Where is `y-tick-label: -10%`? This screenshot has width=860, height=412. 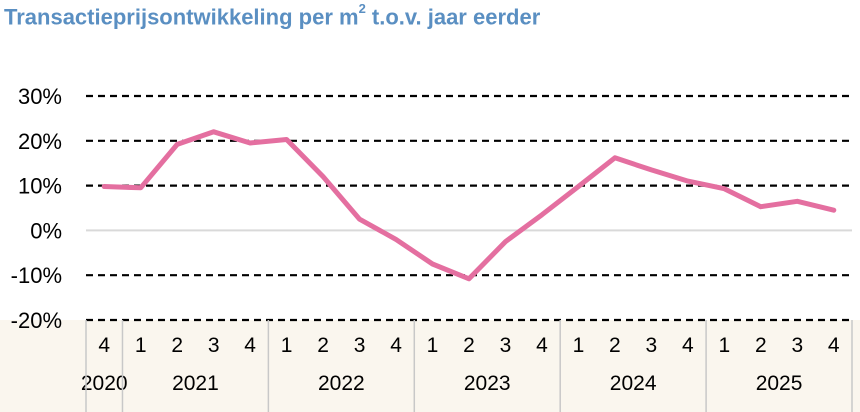
y-tick-label: -10% is located at coordinates (36, 275).